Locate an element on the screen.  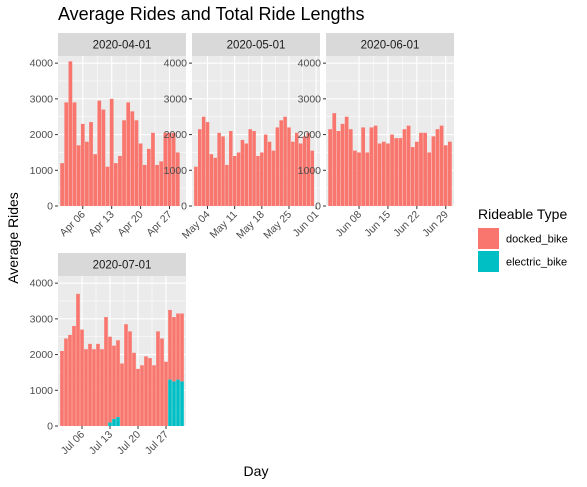
legend: Rideable Type docked_bike electric_bike is located at coordinates (523, 239).